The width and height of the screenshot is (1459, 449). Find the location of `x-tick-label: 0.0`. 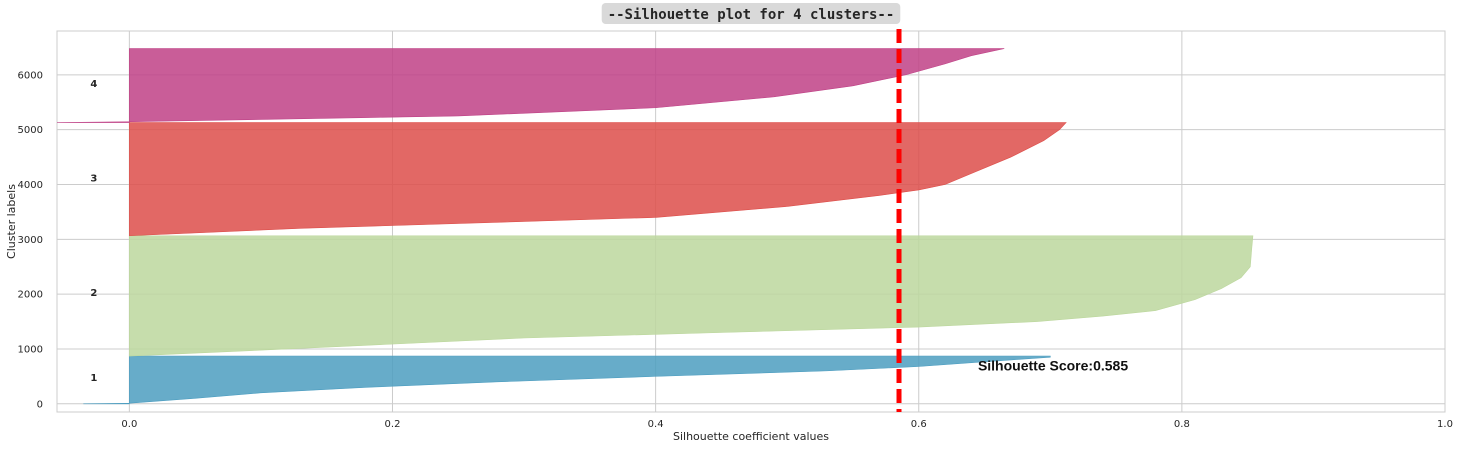

x-tick-label: 0.0 is located at coordinates (129, 424).